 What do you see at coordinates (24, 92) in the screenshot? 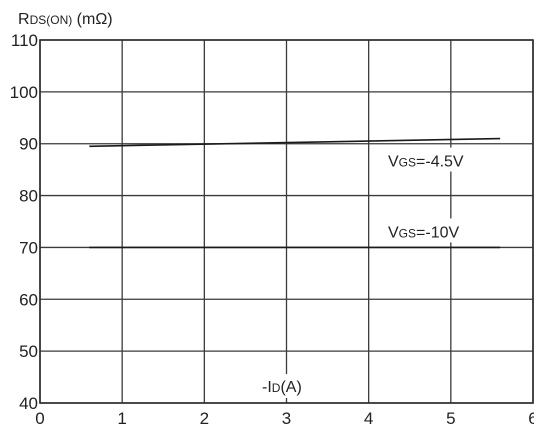
I see `y-tick-label: 100` at bounding box center [24, 92].